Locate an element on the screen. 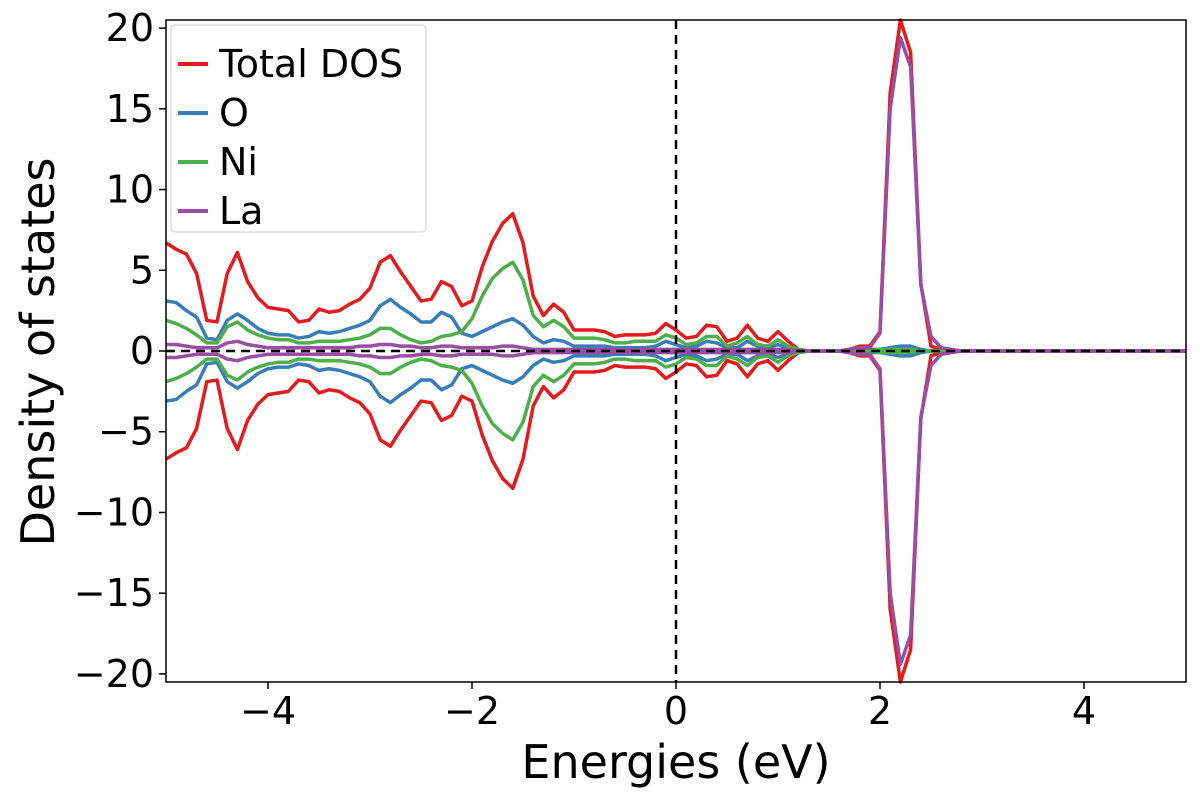 The height and width of the screenshot is (804, 1200). legend: Total DOS O Ni La is located at coordinates (298, 128).